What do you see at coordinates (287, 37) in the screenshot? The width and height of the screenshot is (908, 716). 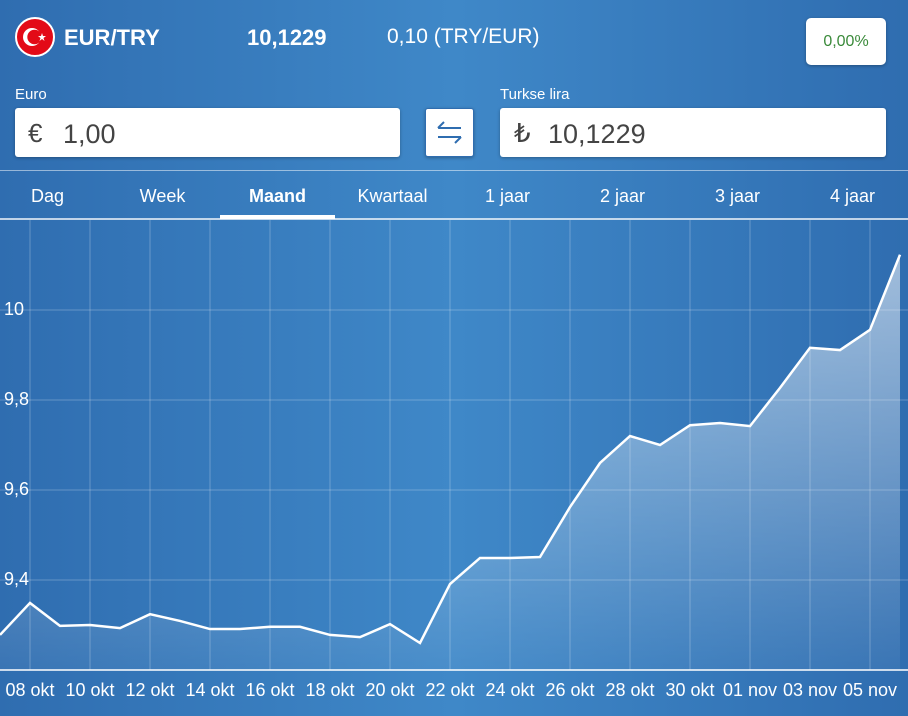 I see `rate: 10,1229` at bounding box center [287, 37].